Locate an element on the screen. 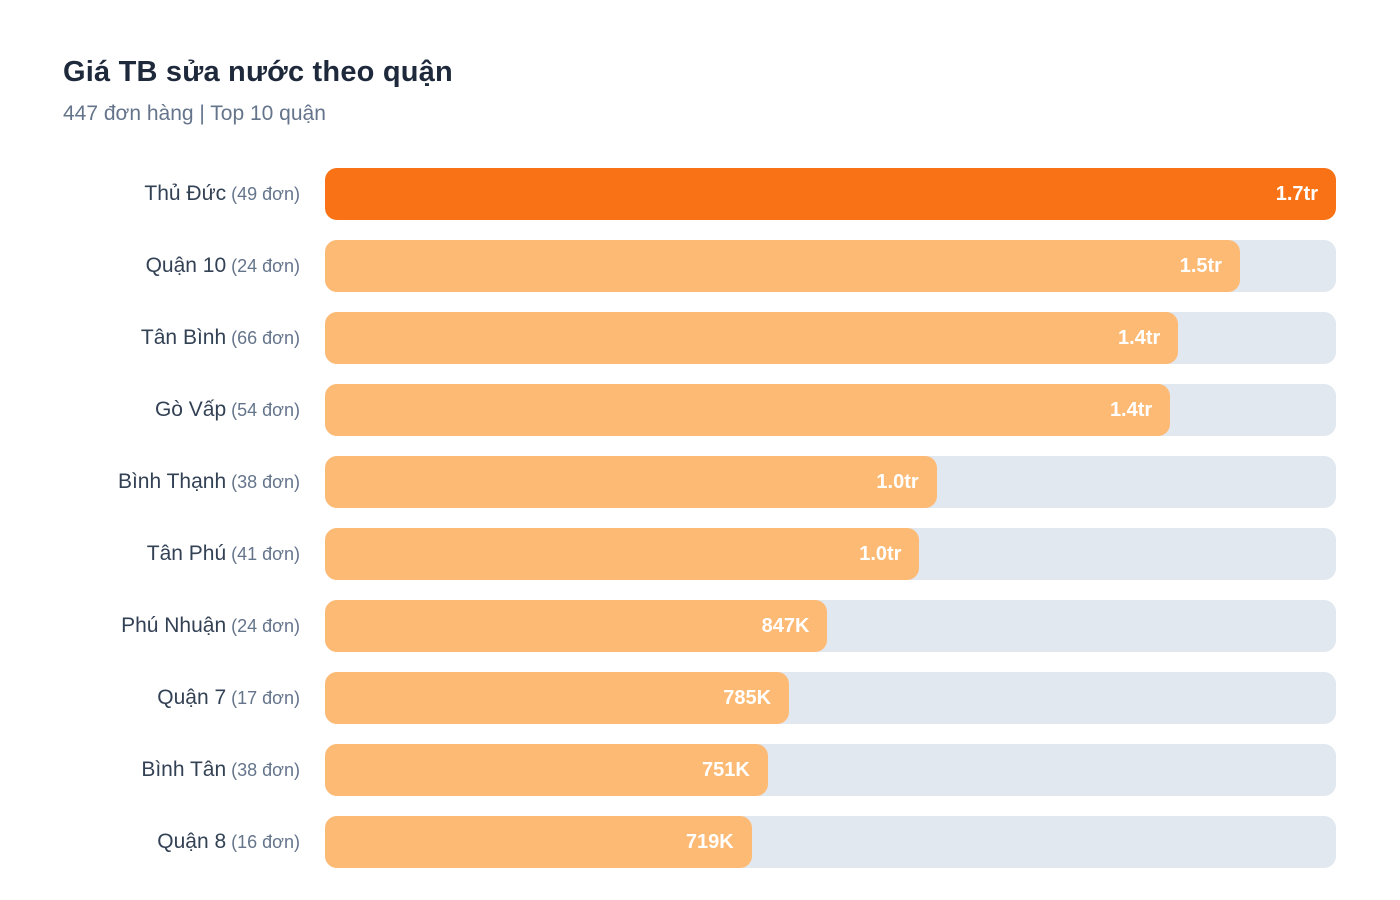 The width and height of the screenshot is (1400, 900). bar-Quận 10: 1.5tr is located at coordinates (782, 266).